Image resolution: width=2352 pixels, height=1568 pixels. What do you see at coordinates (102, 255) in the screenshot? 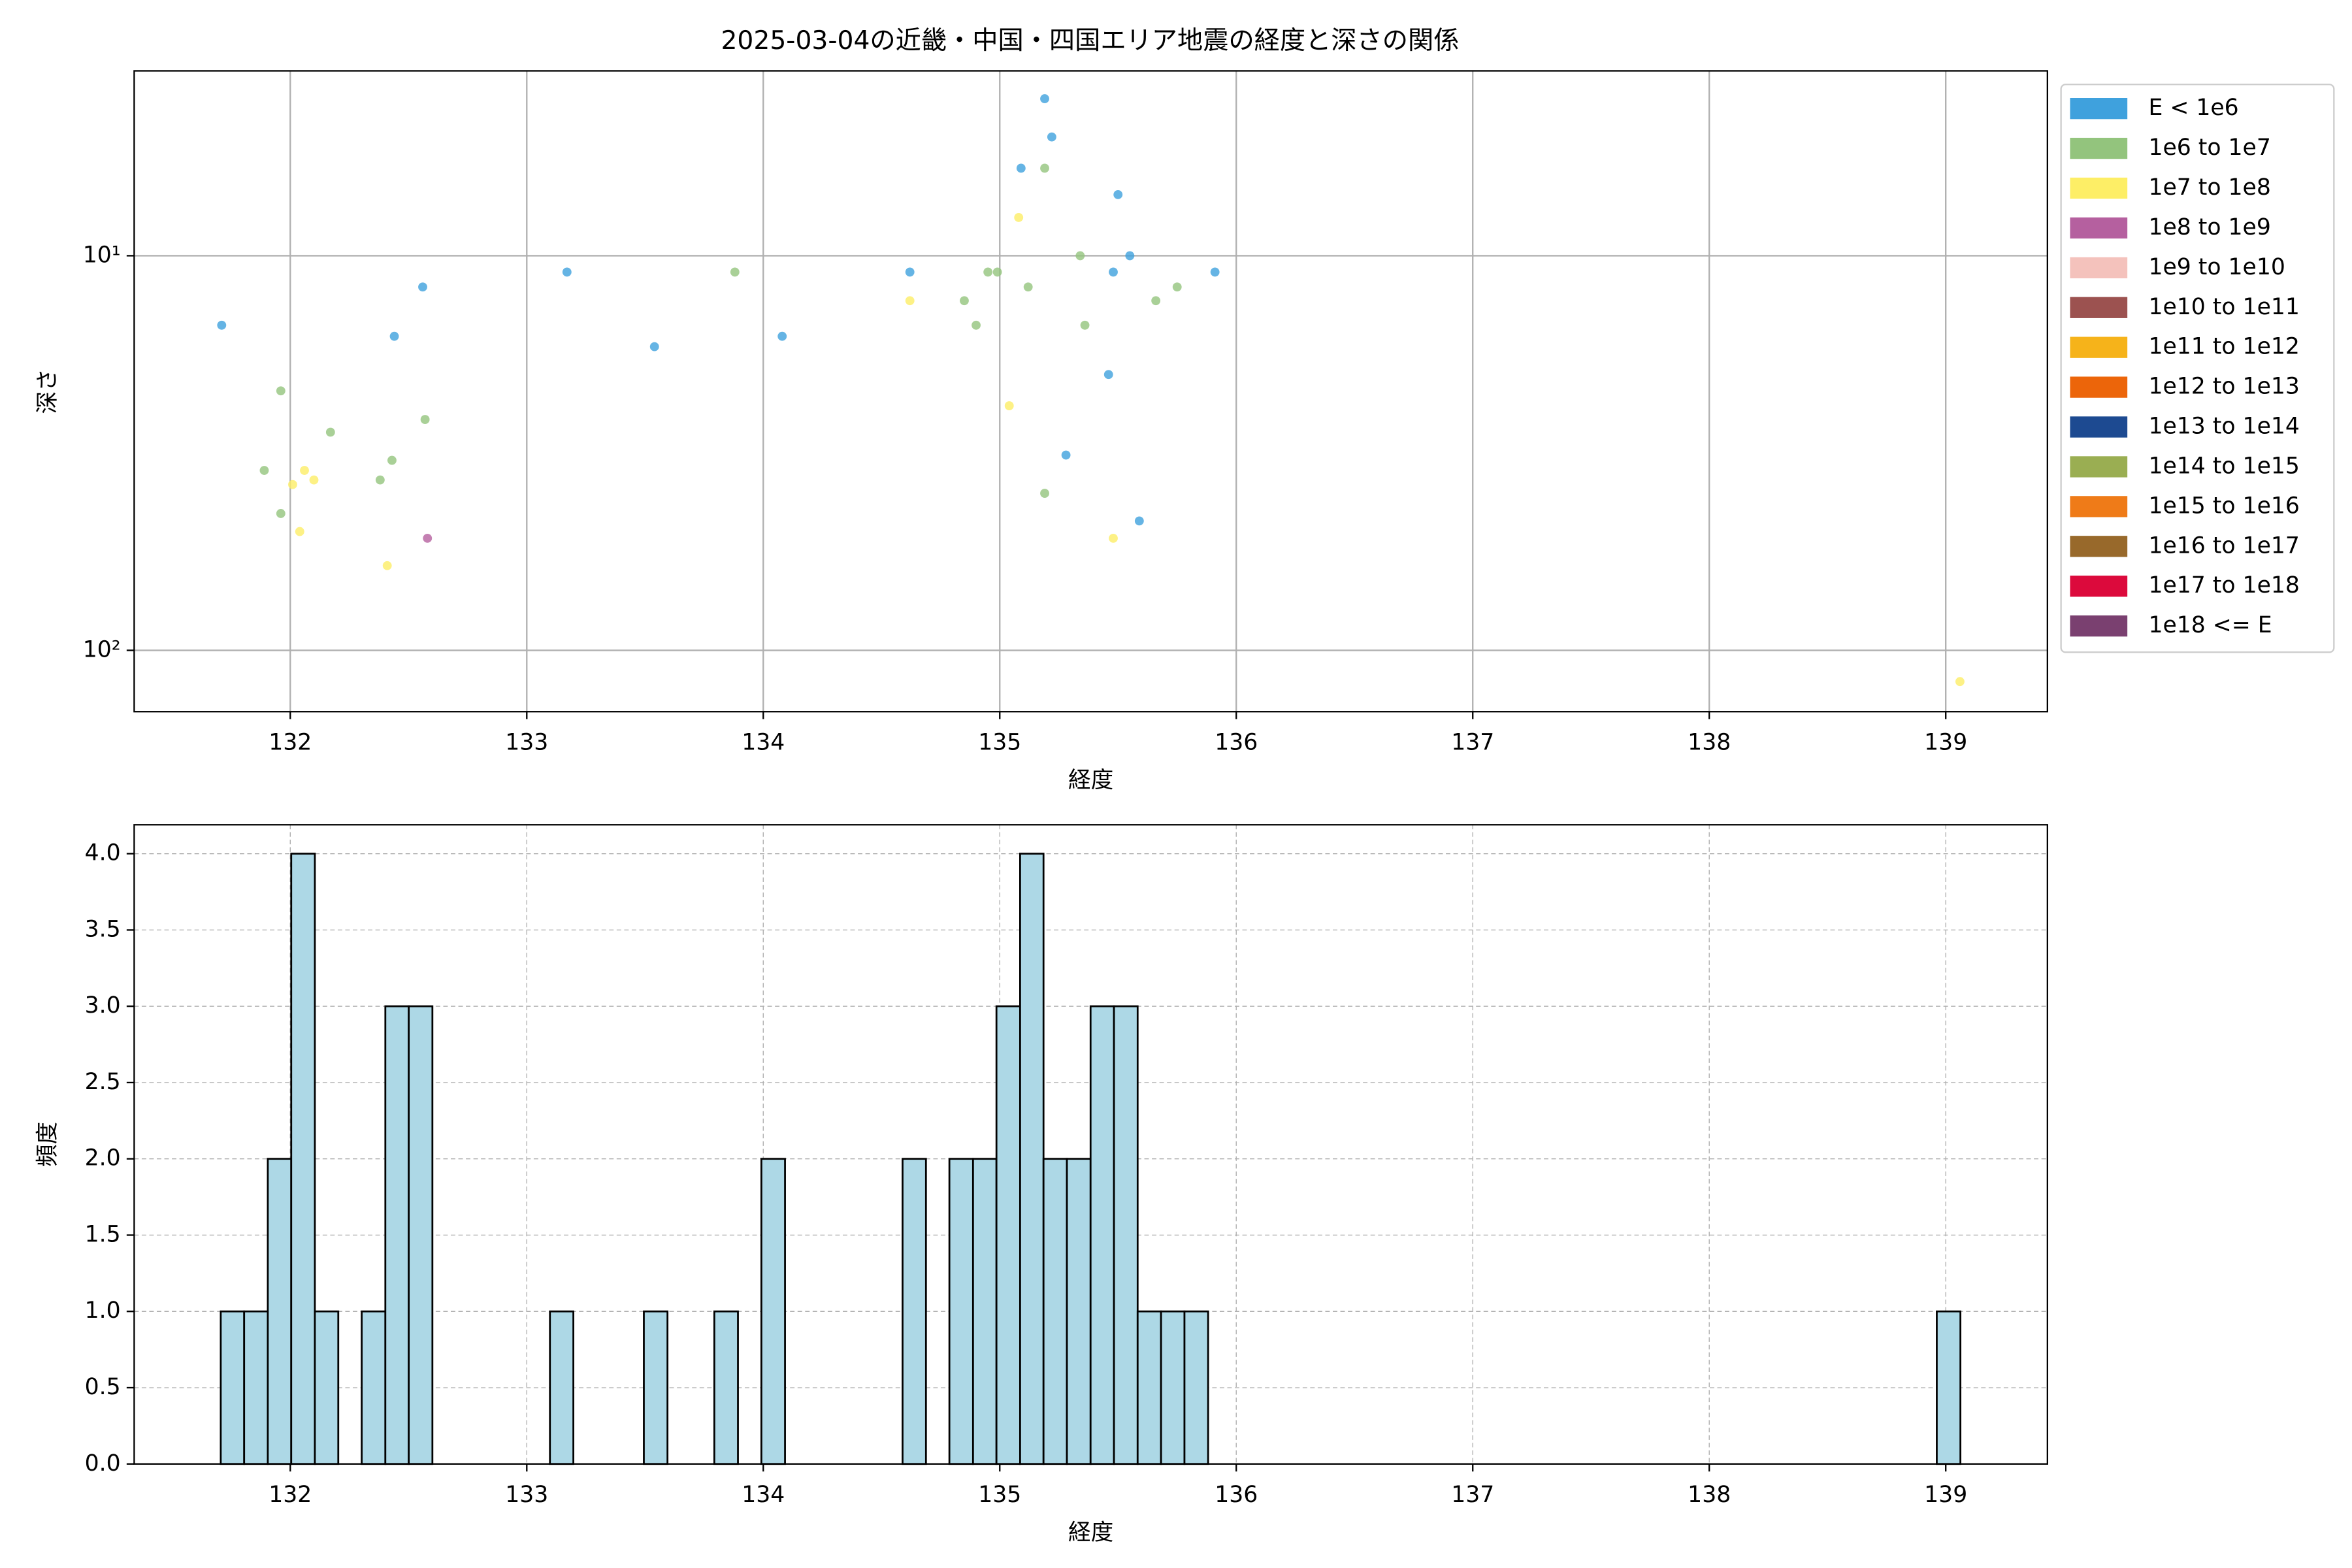
I see `y-tick-label: 10¹` at bounding box center [102, 255].